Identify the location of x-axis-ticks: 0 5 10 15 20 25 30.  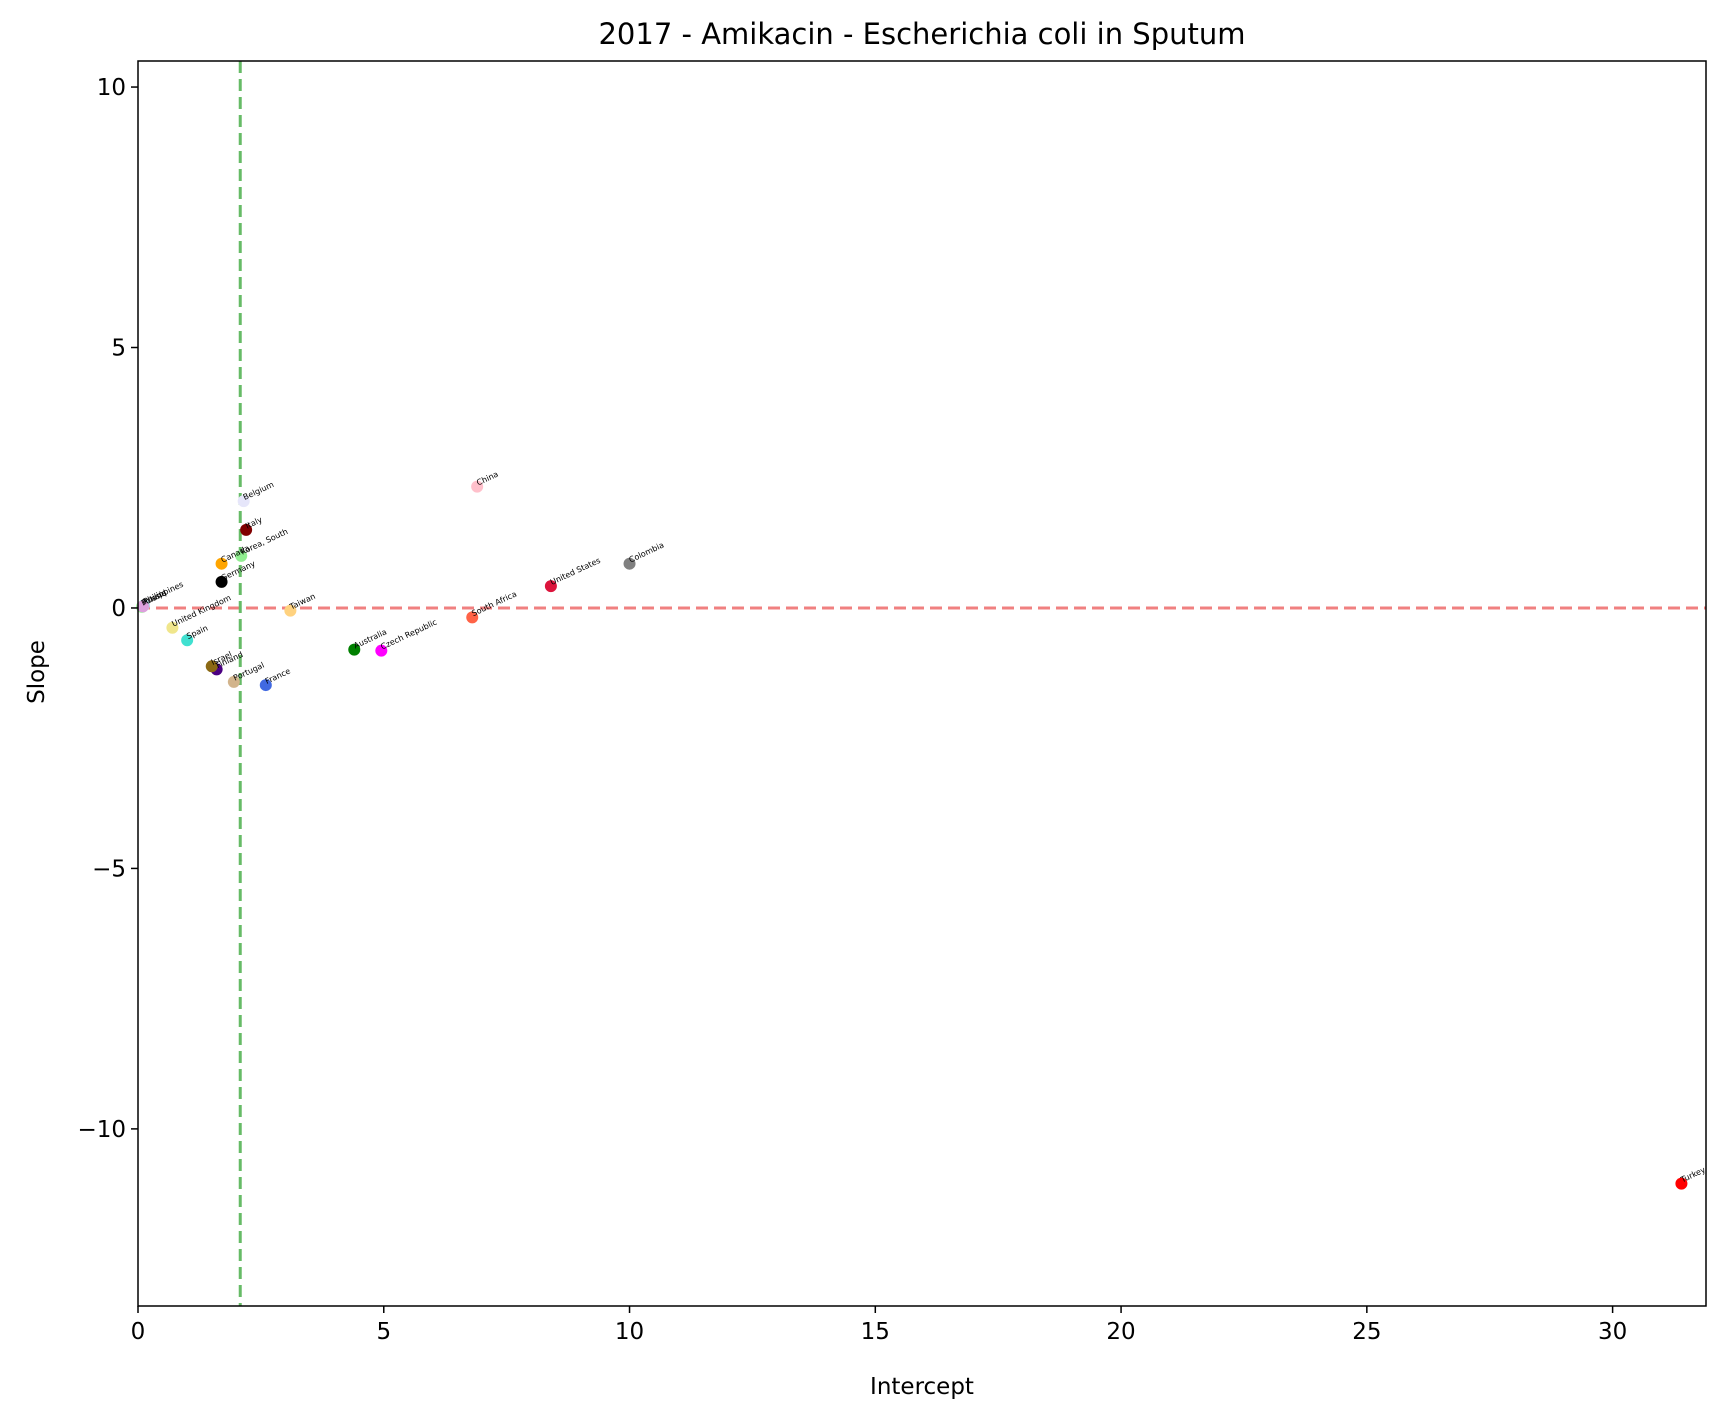
(879, 1325).